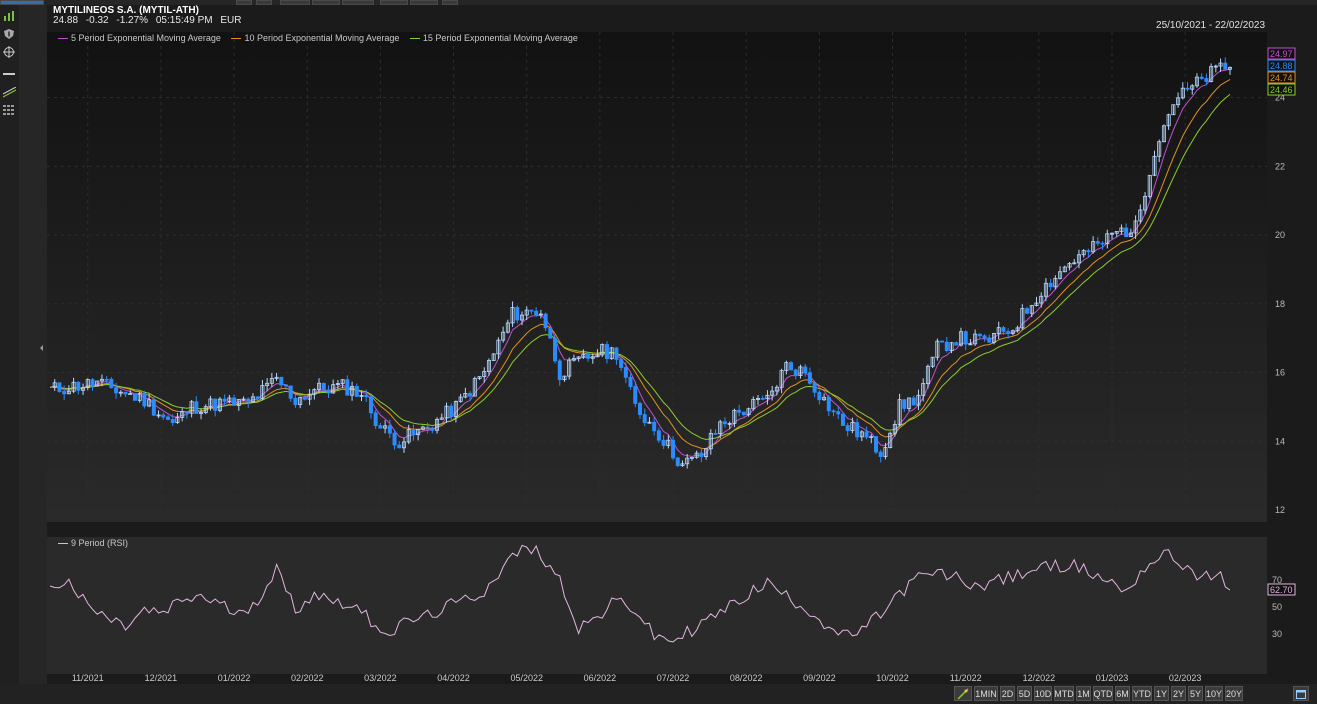 The height and width of the screenshot is (704, 1317). I want to click on legend-swatch, so click(414, 39).